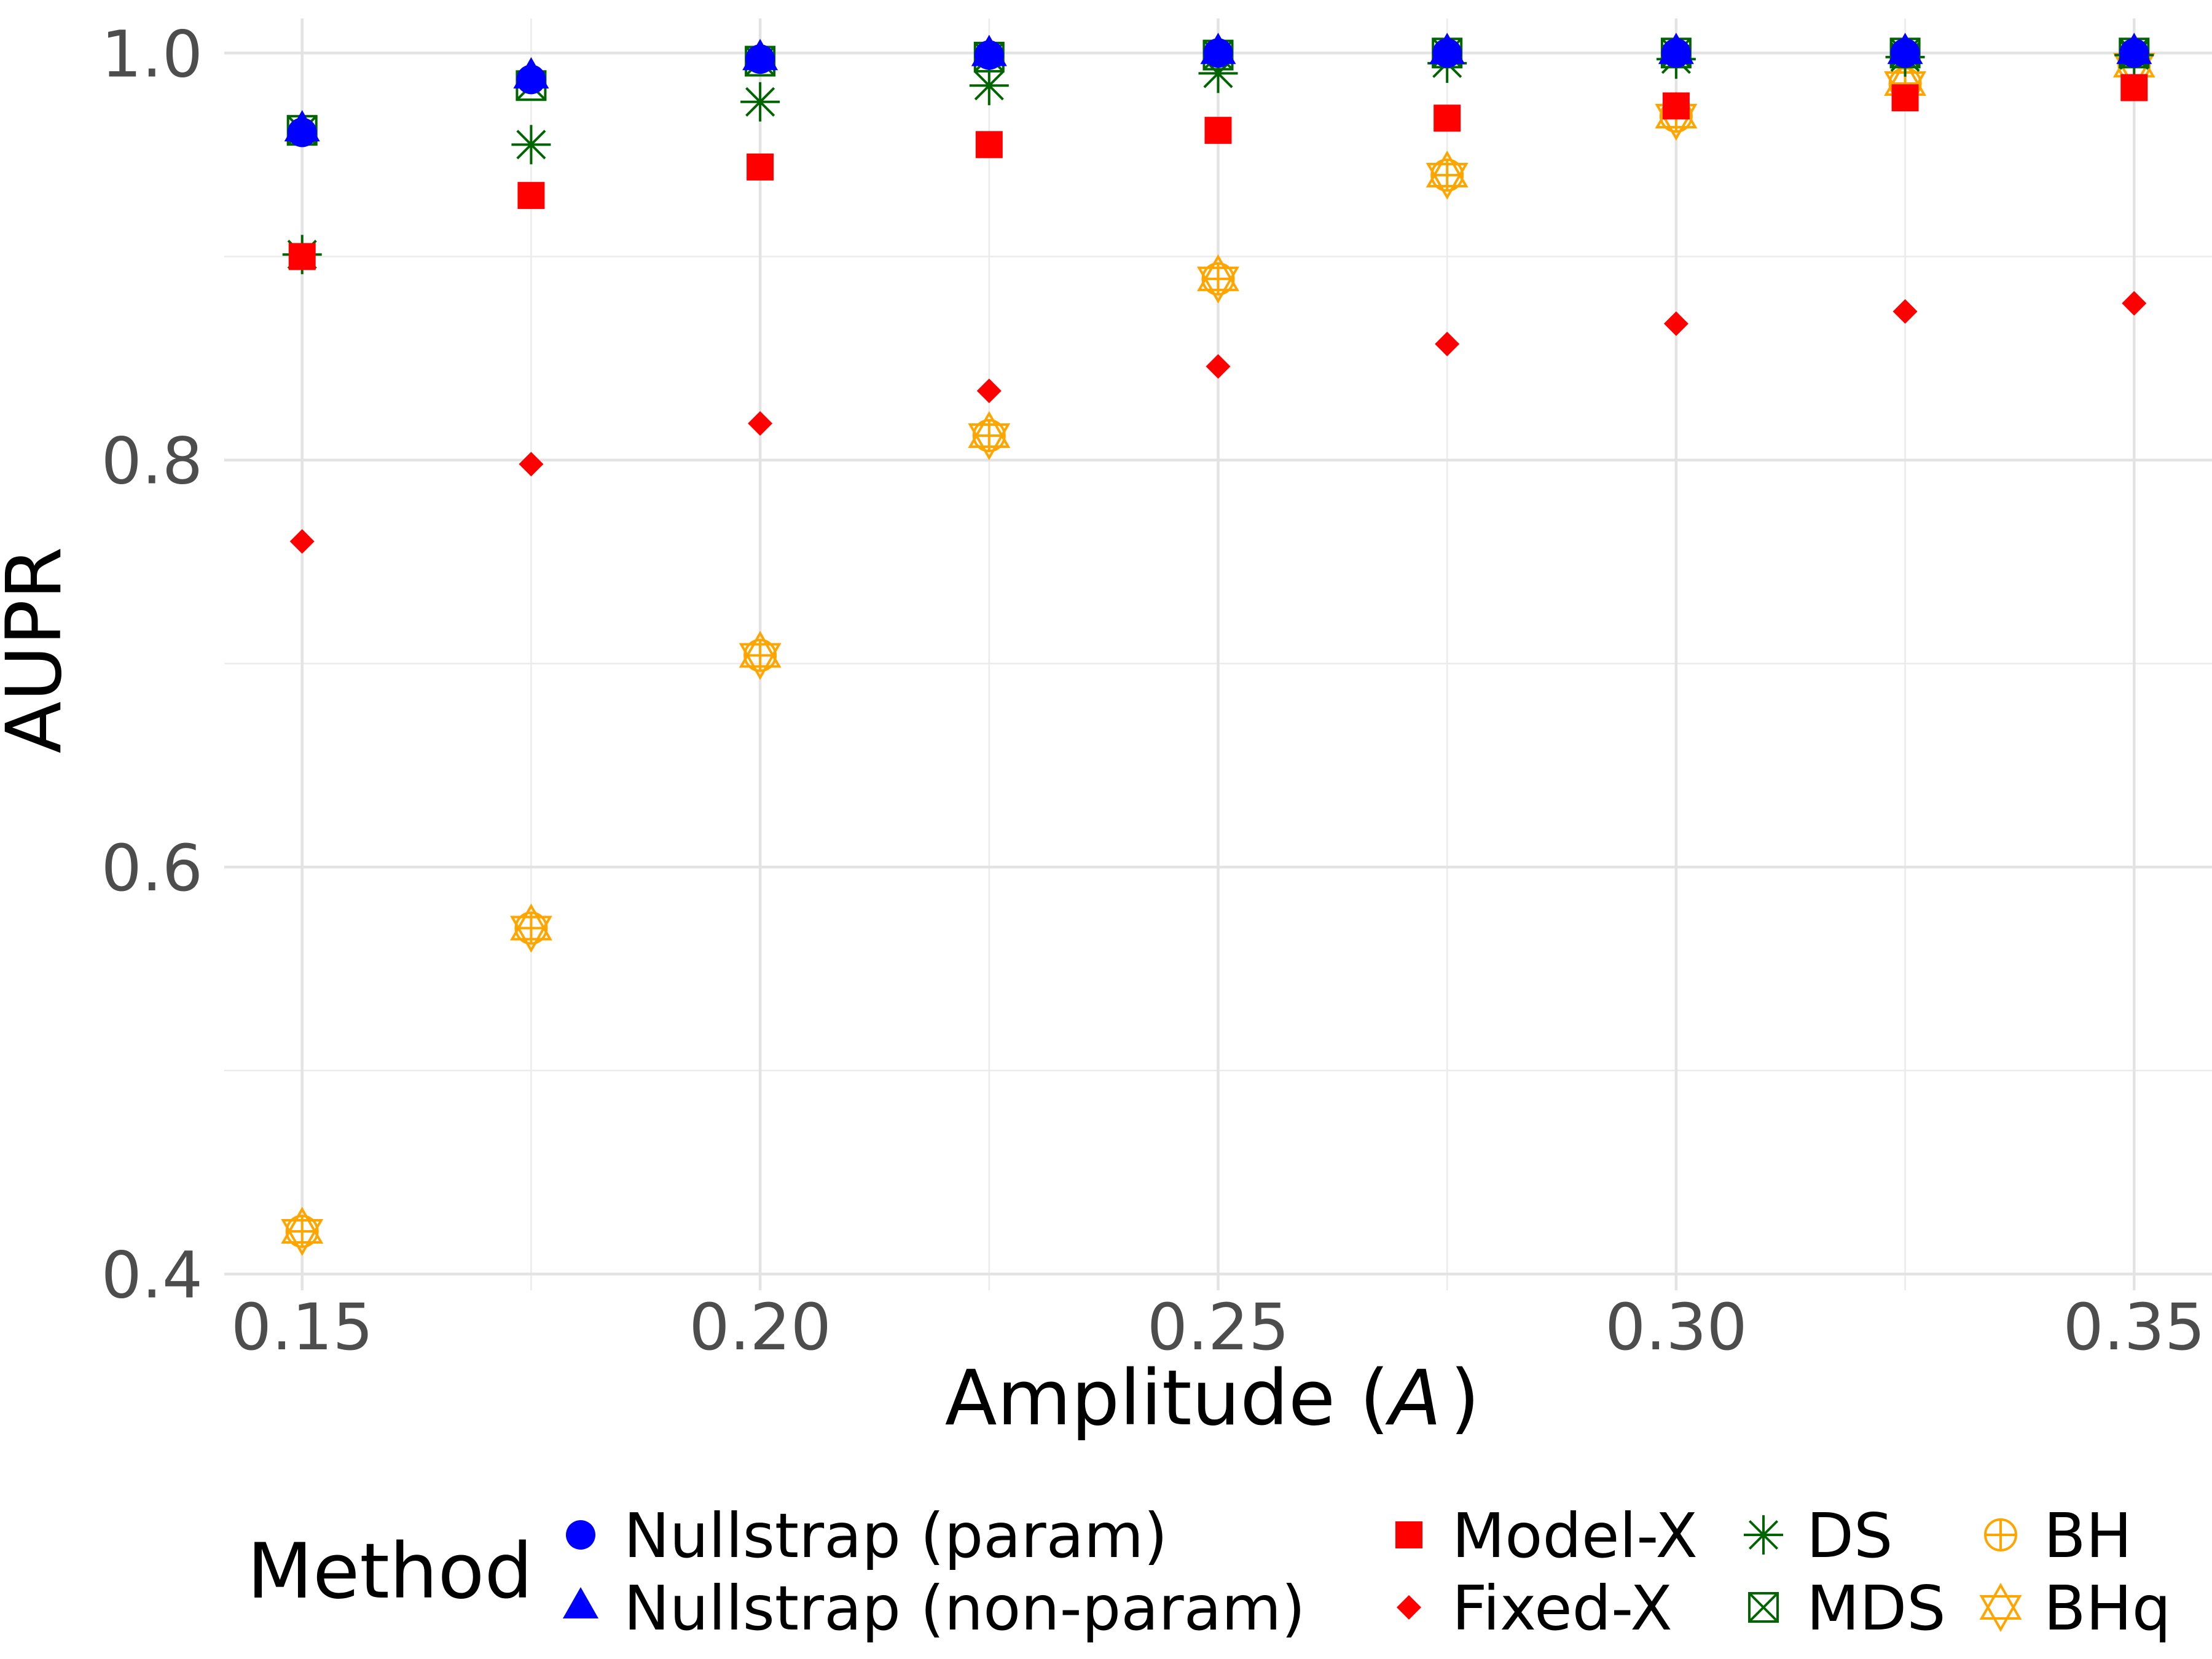 The height and width of the screenshot is (1659, 2212). Describe the element at coordinates (2107, 1608) in the screenshot. I see `legend-label: BHq` at that location.